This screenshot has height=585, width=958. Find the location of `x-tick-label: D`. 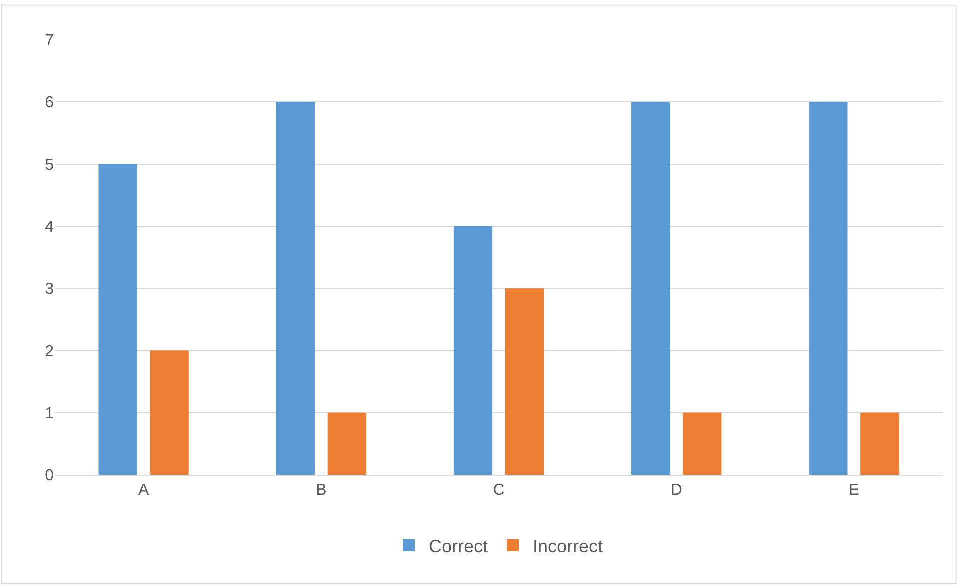

x-tick-label: D is located at coordinates (676, 491).